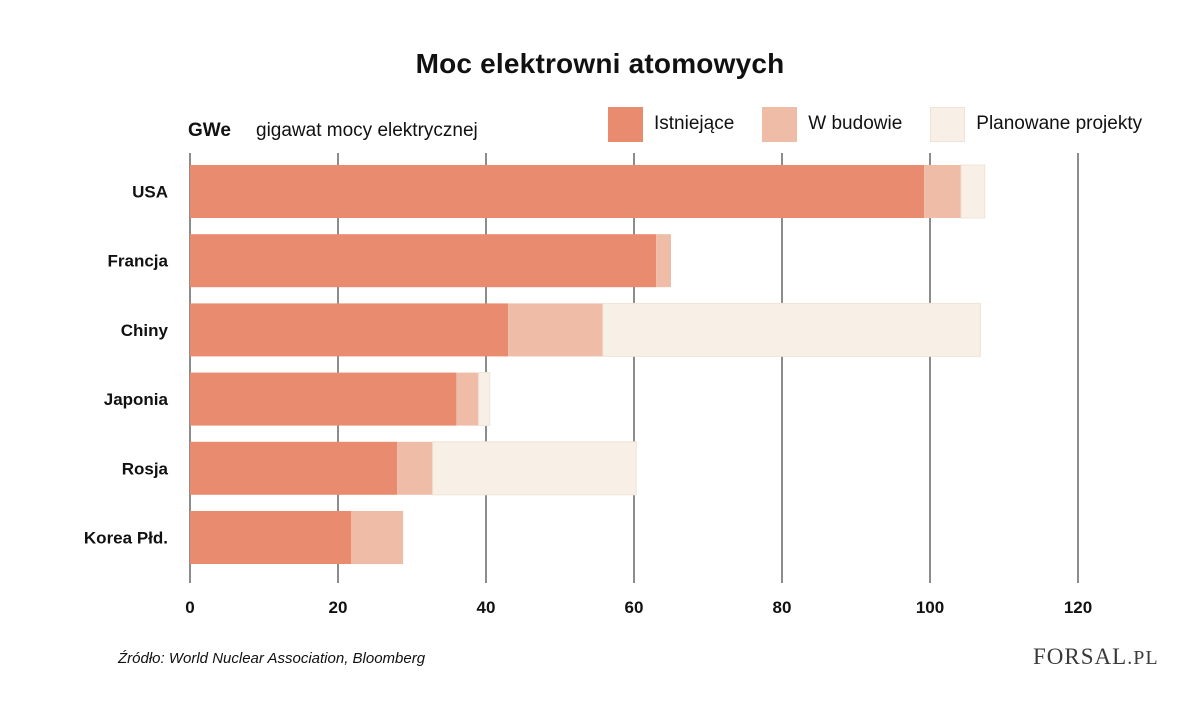  Describe the element at coordinates (600, 63) in the screenshot. I see `chart-title: Moc elektrowni atomowych` at that location.